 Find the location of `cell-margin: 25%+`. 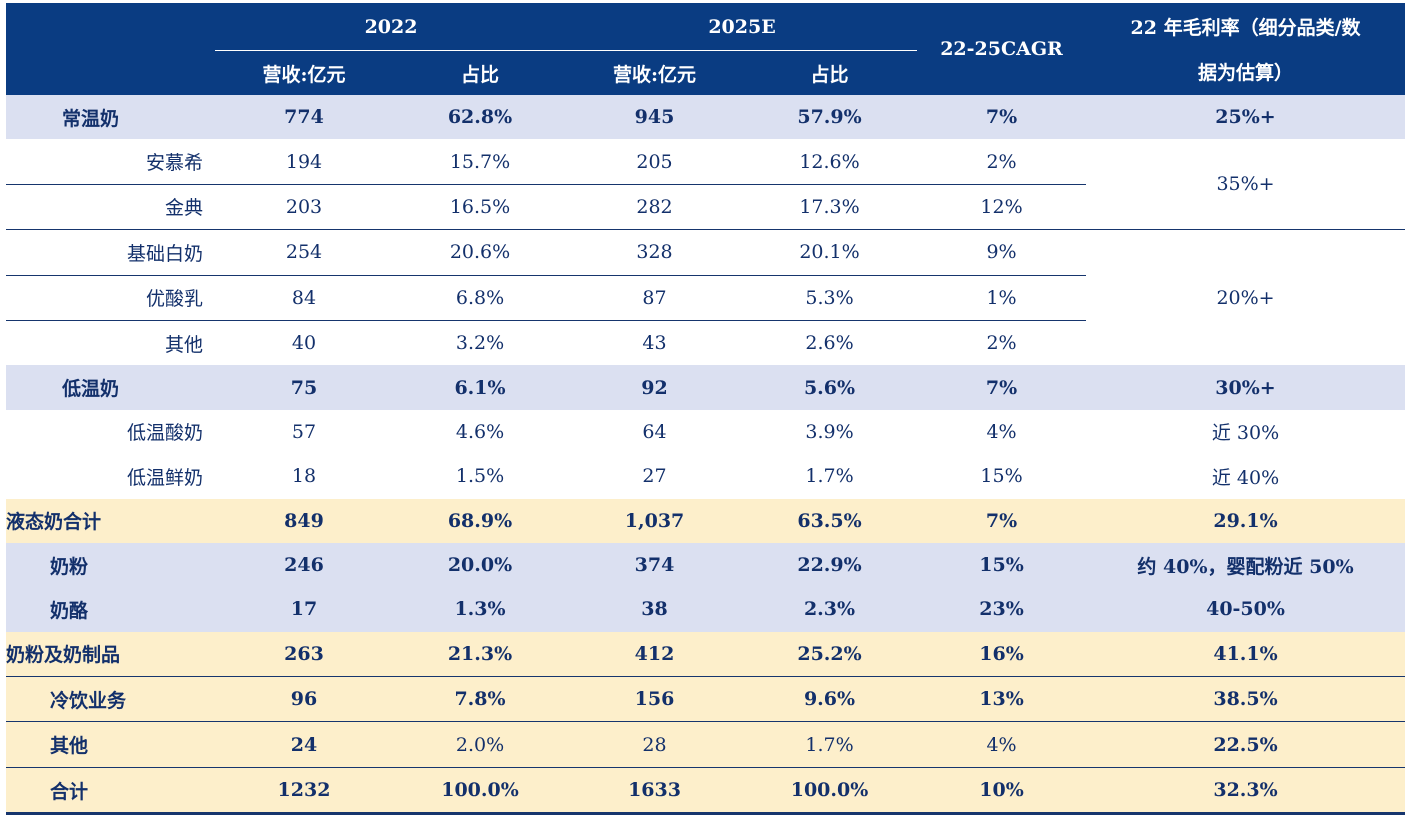

cell-margin: 25%+ is located at coordinates (1246, 117).